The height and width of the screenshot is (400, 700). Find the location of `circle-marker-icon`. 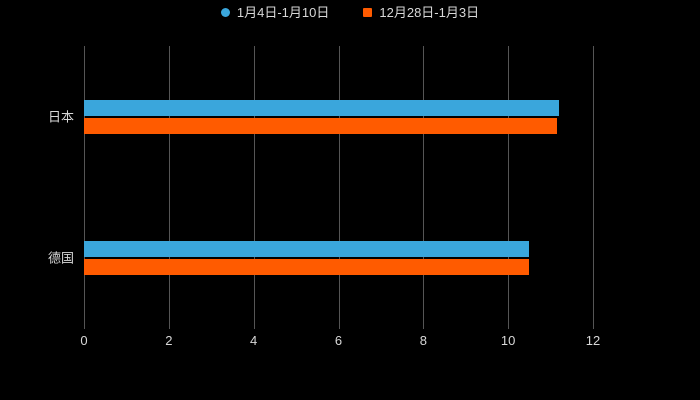

circle-marker-icon is located at coordinates (225, 12).